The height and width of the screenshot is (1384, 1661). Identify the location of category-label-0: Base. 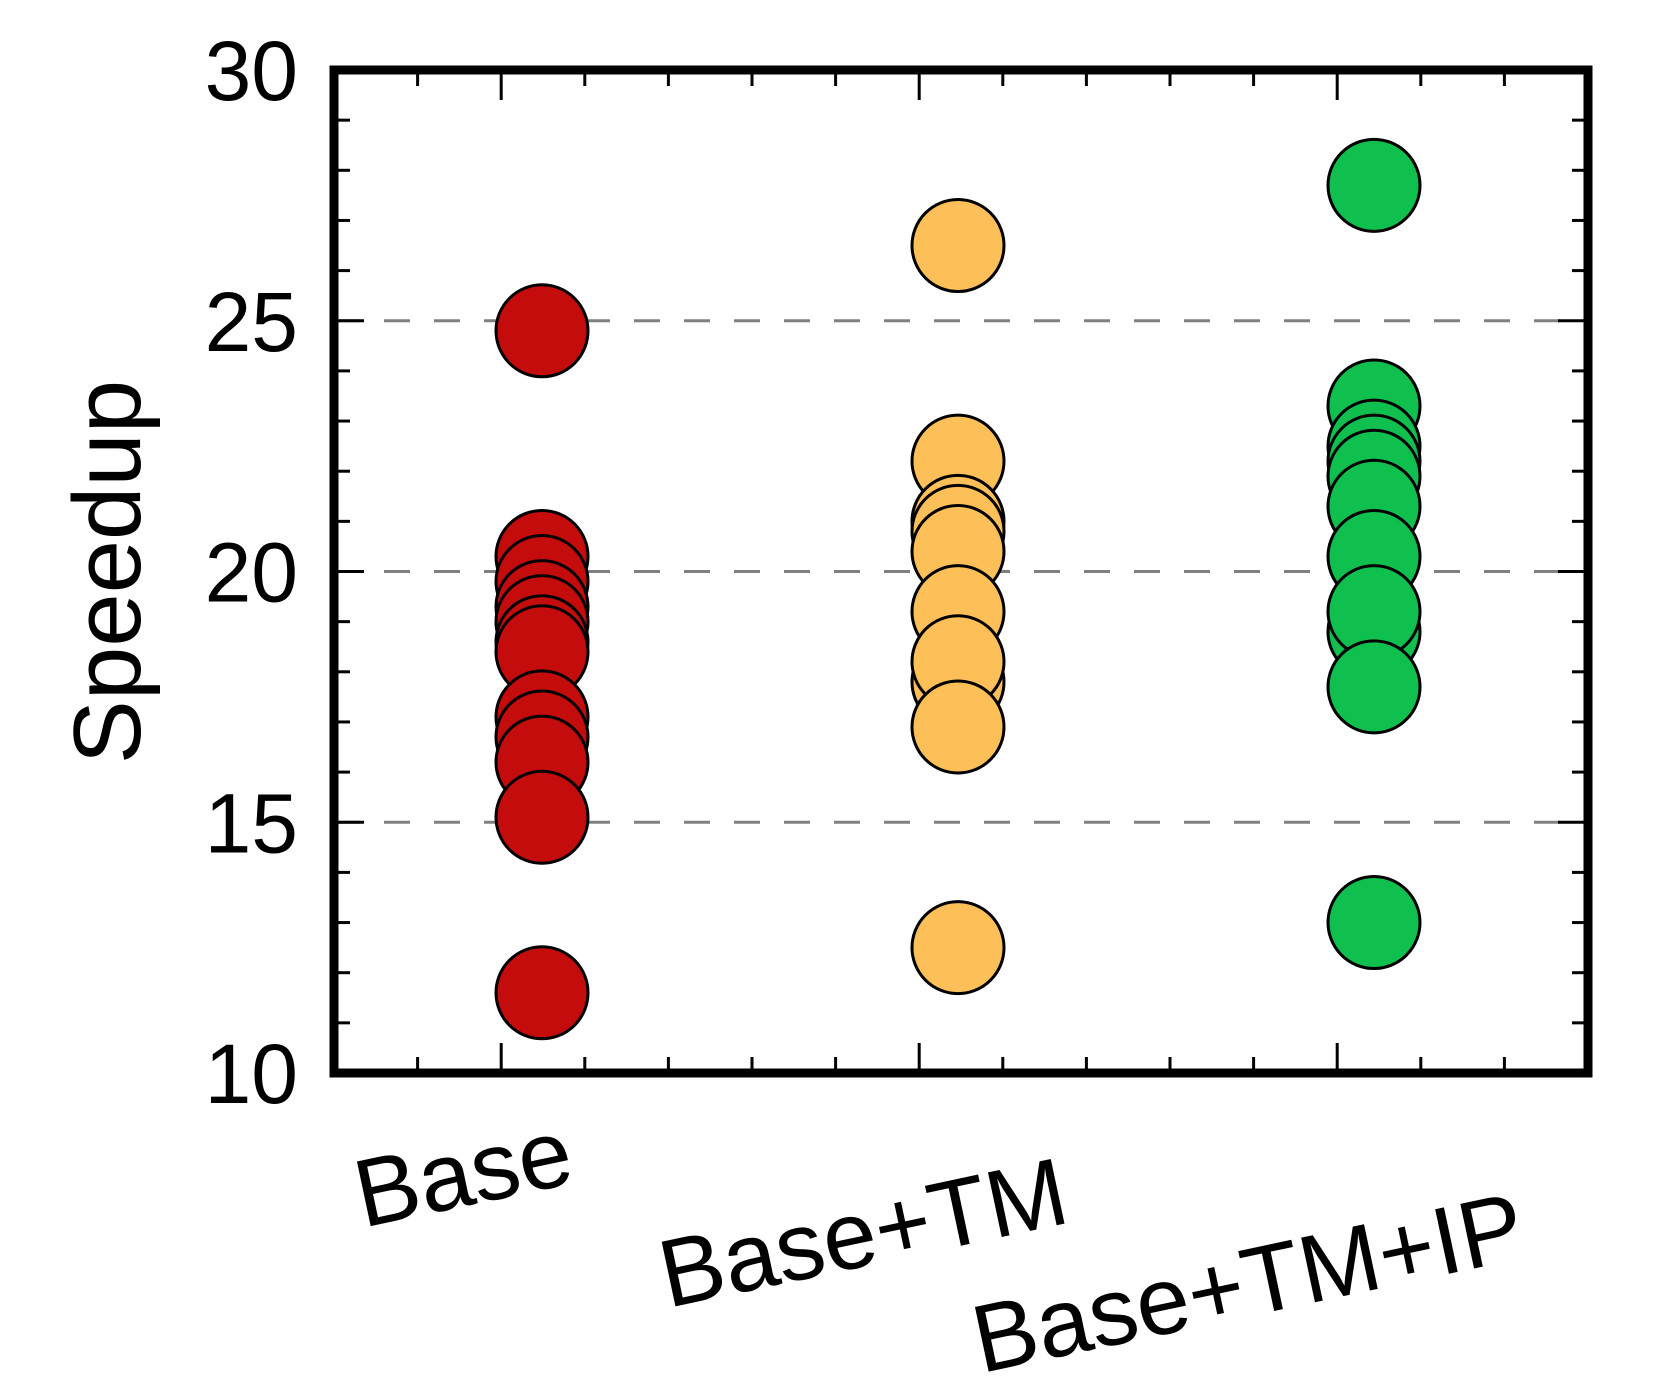
(463, 1173).